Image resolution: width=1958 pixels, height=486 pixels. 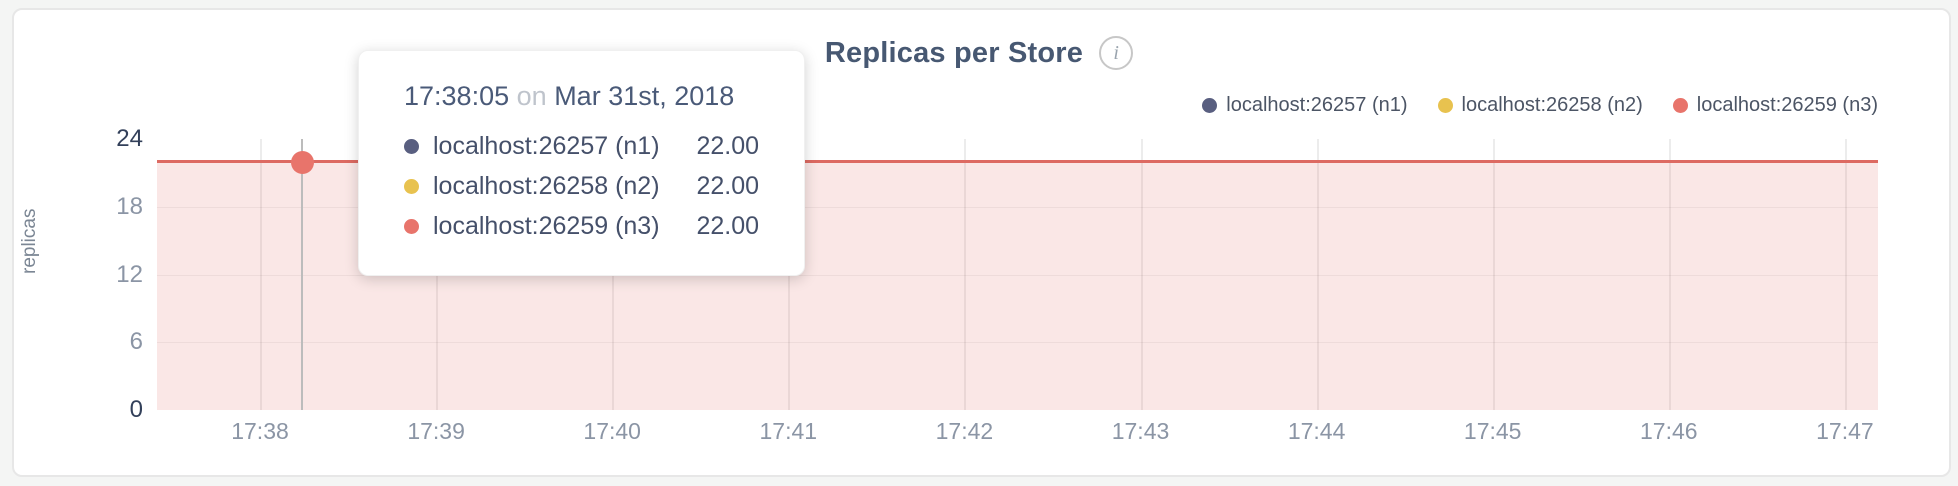 I want to click on x-tick-label: 17:47, so click(x=1845, y=431).